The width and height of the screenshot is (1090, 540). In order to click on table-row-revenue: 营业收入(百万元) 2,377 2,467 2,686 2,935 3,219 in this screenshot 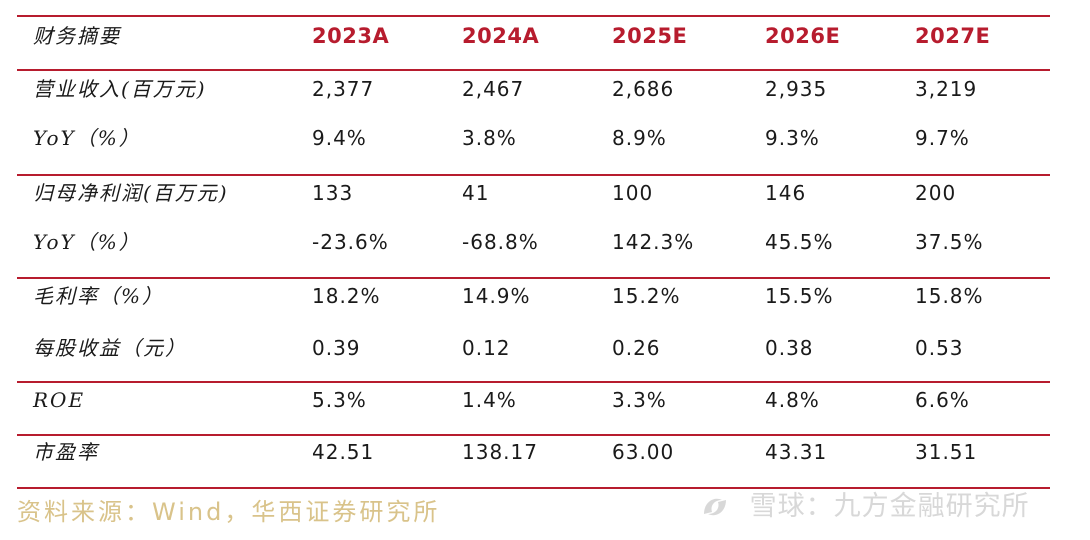, I will do `click(533, 89)`.